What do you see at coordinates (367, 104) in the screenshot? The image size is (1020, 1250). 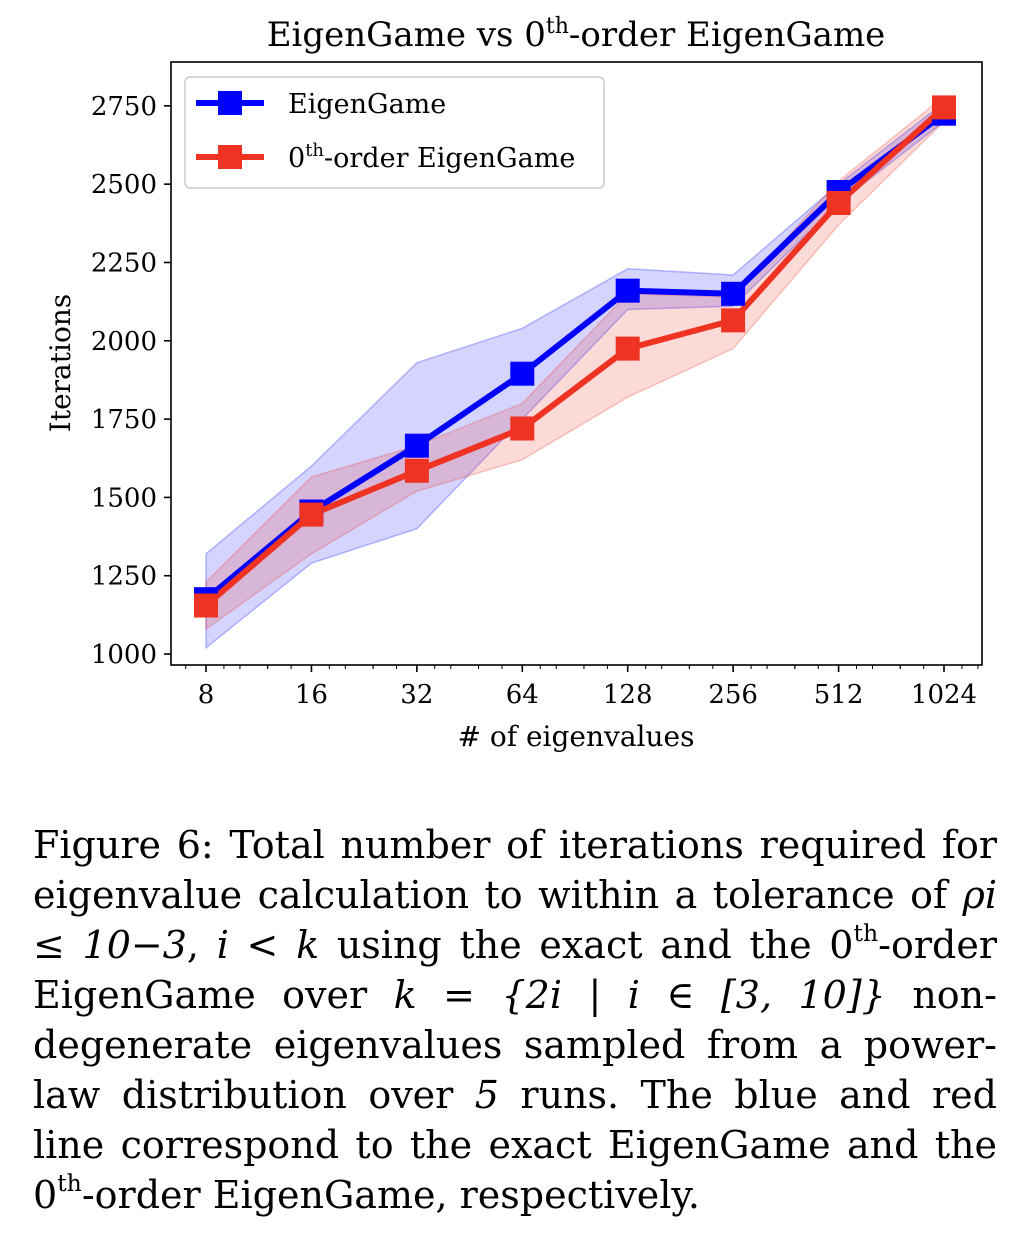 I see `legend-label-eigengame: EigenGame` at bounding box center [367, 104].